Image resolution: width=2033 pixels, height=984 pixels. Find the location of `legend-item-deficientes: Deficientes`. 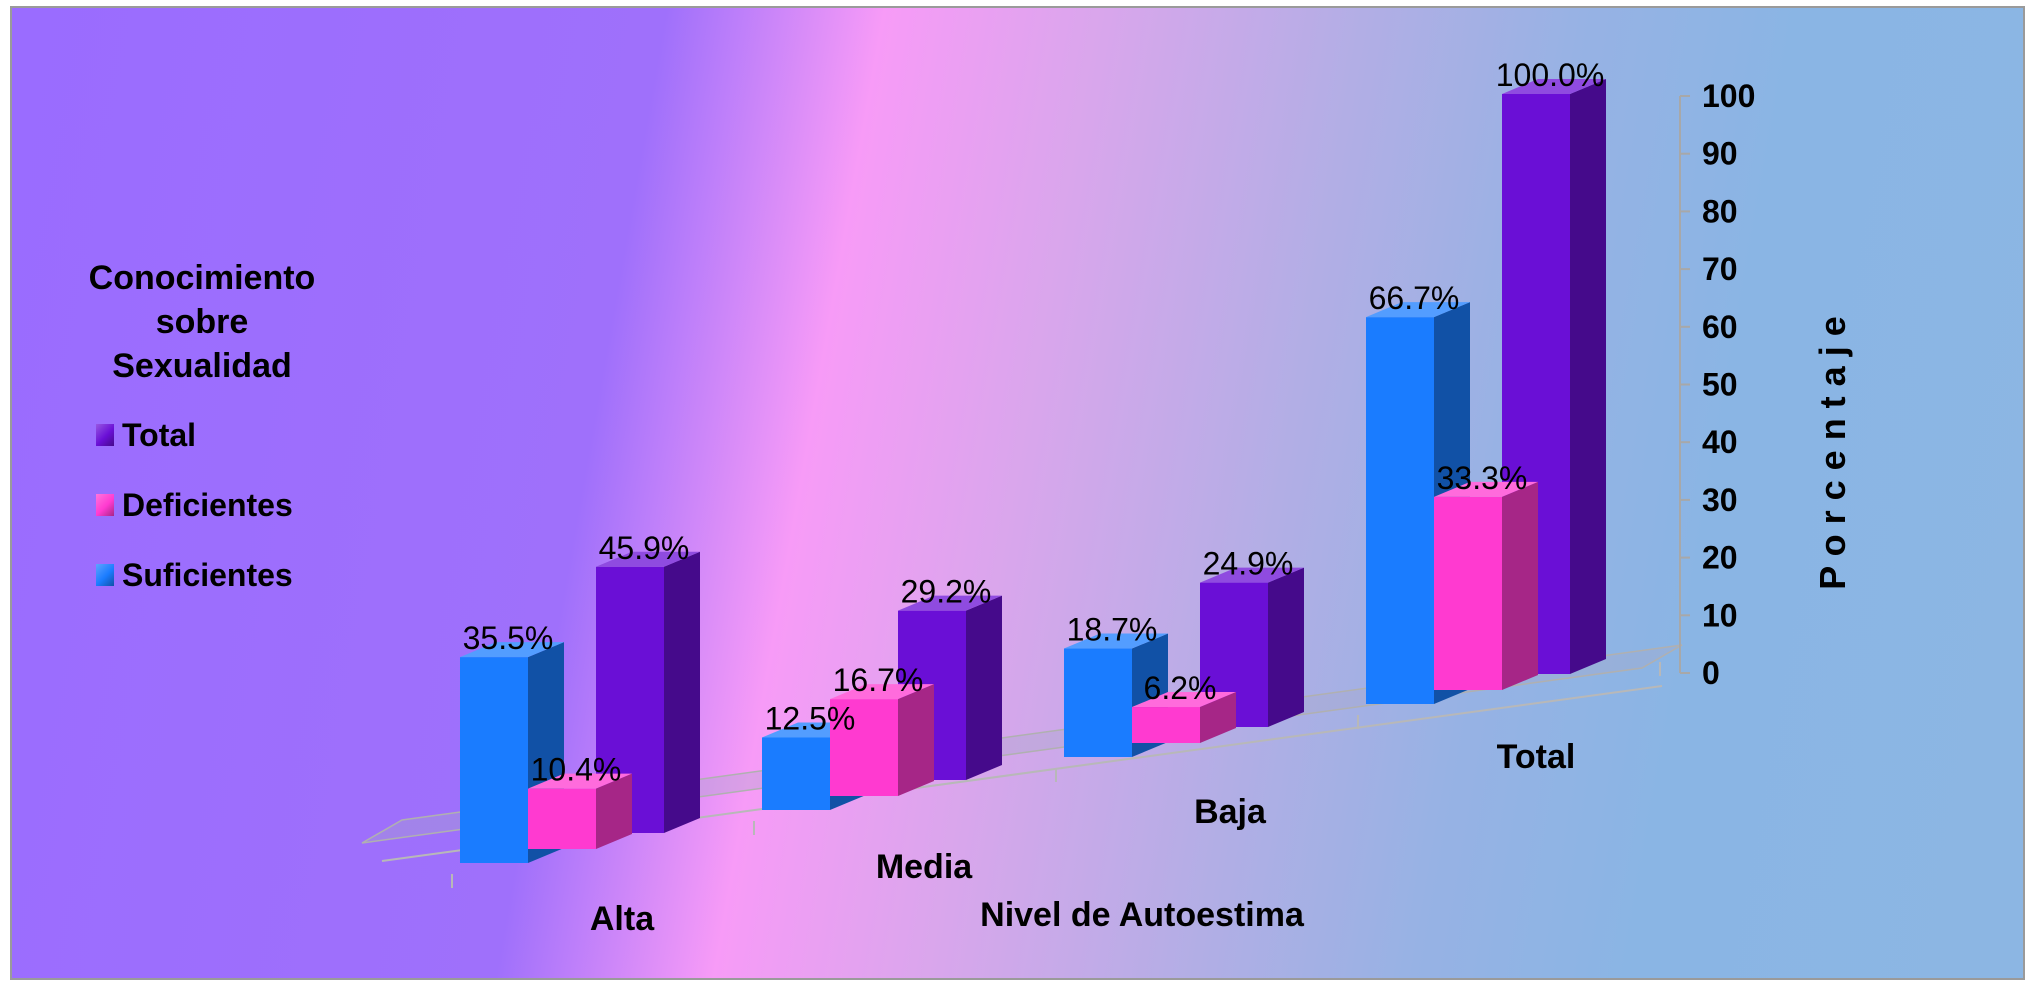

legend-item-deficientes: Deficientes is located at coordinates (202, 505).